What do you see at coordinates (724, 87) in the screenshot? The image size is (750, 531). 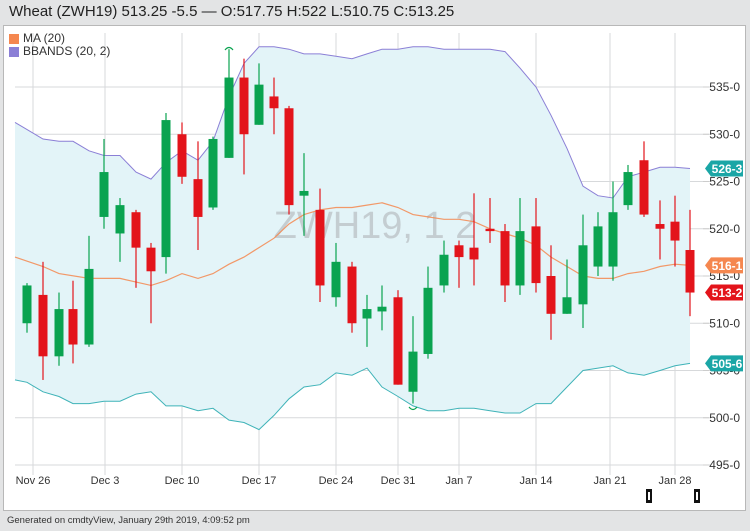 I see `y-tick-label: 535-0` at bounding box center [724, 87].